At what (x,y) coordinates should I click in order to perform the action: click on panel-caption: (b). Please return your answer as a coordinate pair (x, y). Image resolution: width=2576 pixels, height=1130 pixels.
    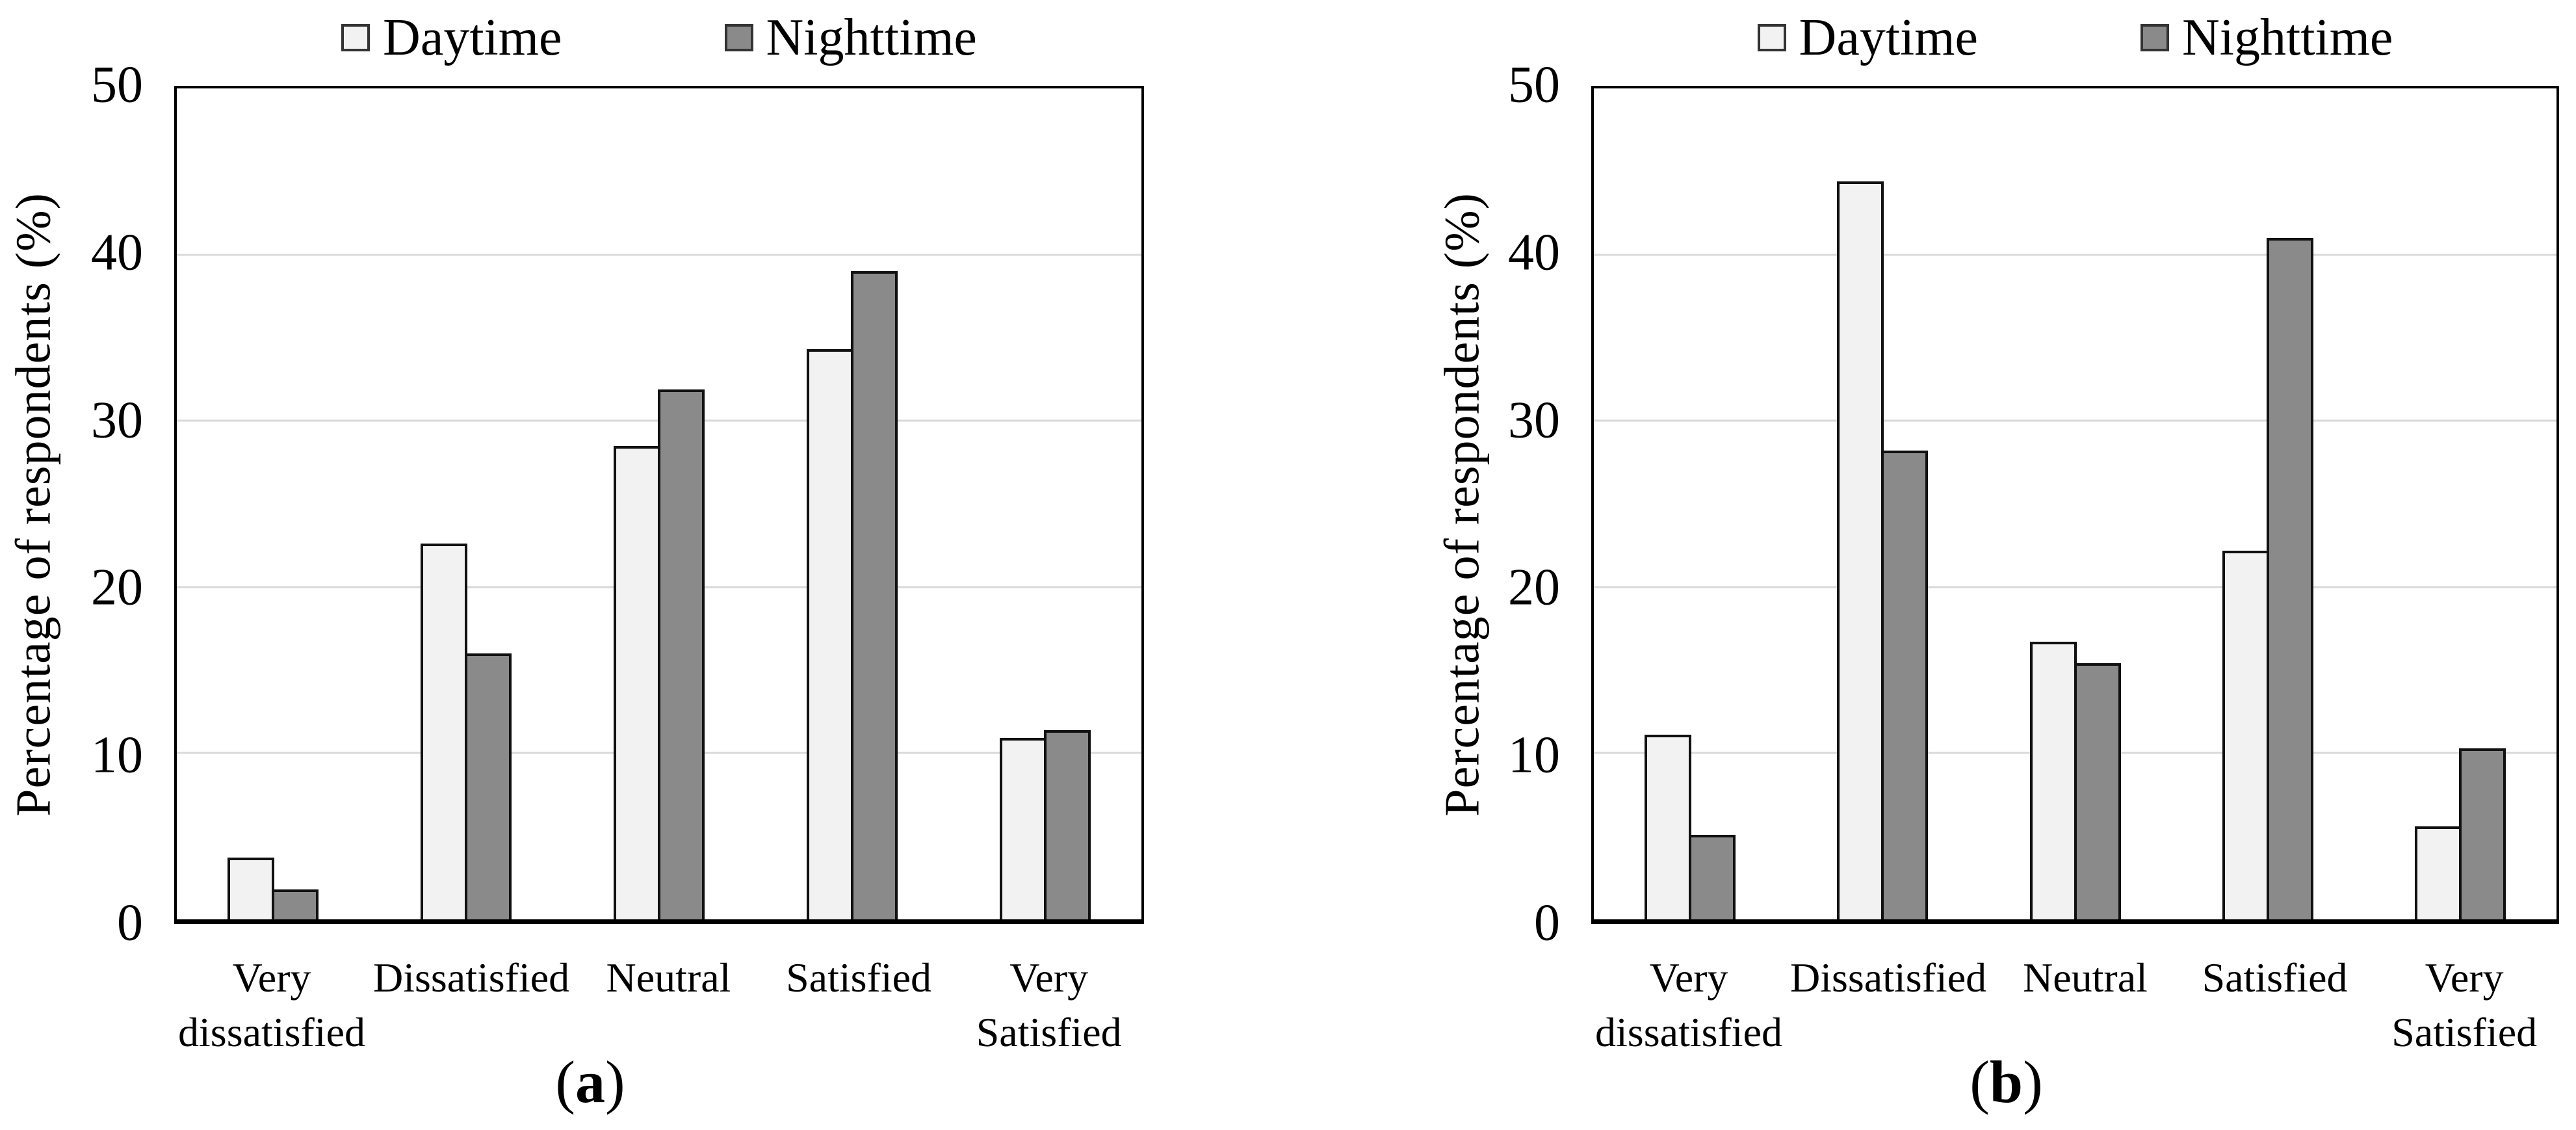
    Looking at the image, I should click on (2006, 1082).